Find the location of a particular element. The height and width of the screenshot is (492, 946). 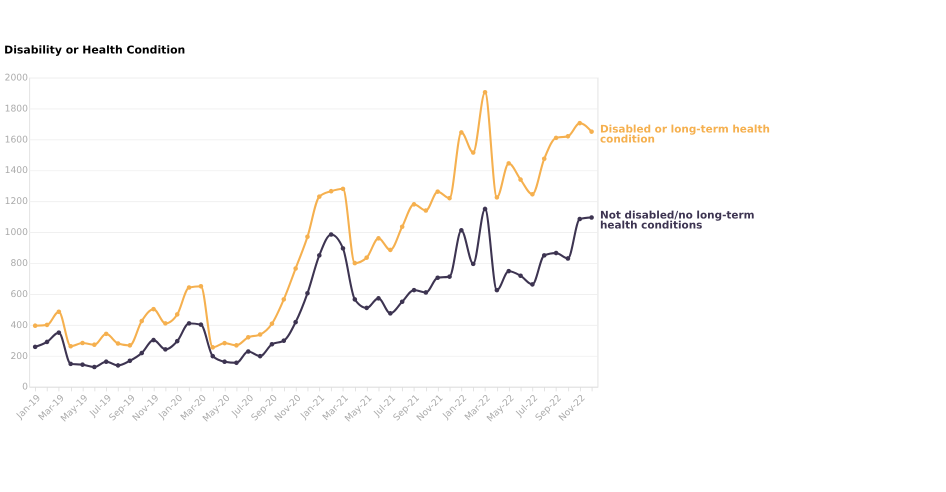

y-tick-label: 800 is located at coordinates (19, 264).